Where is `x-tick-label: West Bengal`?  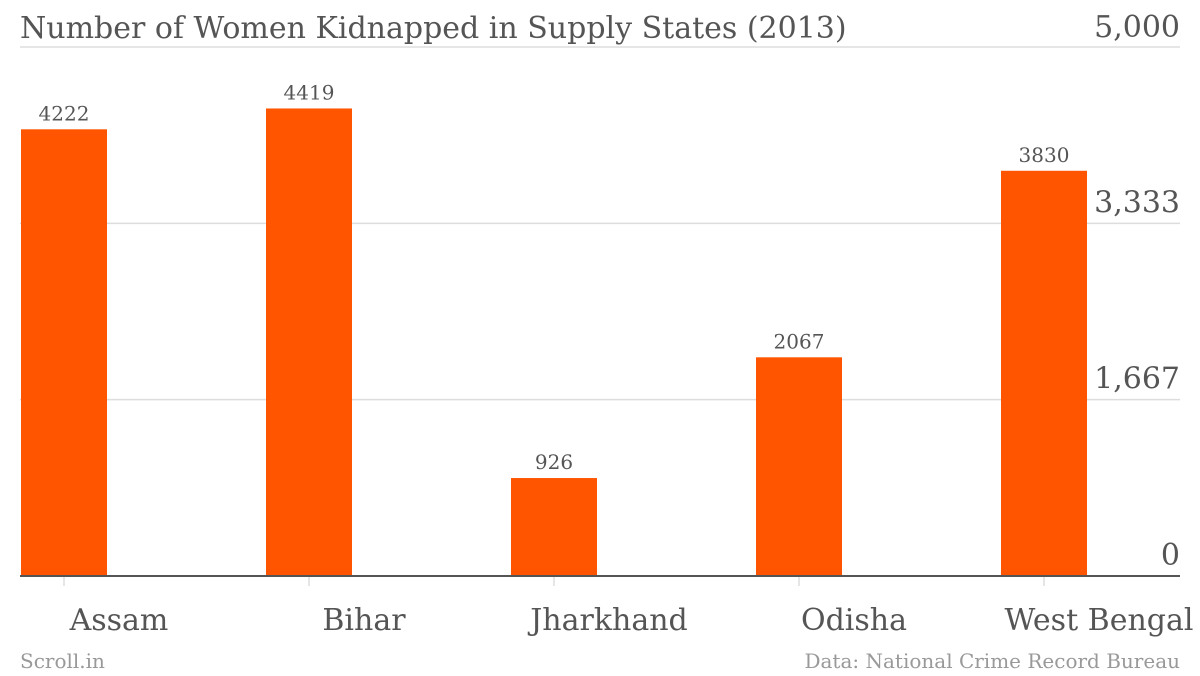
x-tick-label: West Bengal is located at coordinates (1099, 620).